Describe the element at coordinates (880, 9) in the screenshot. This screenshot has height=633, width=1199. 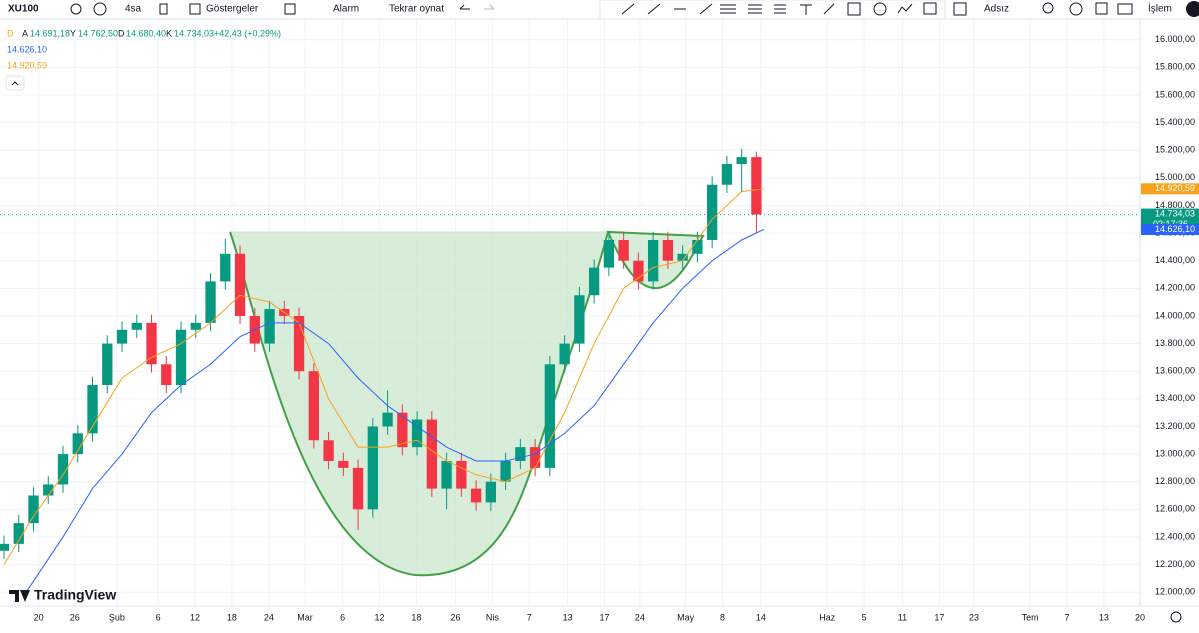
I see `circle-tool` at that location.